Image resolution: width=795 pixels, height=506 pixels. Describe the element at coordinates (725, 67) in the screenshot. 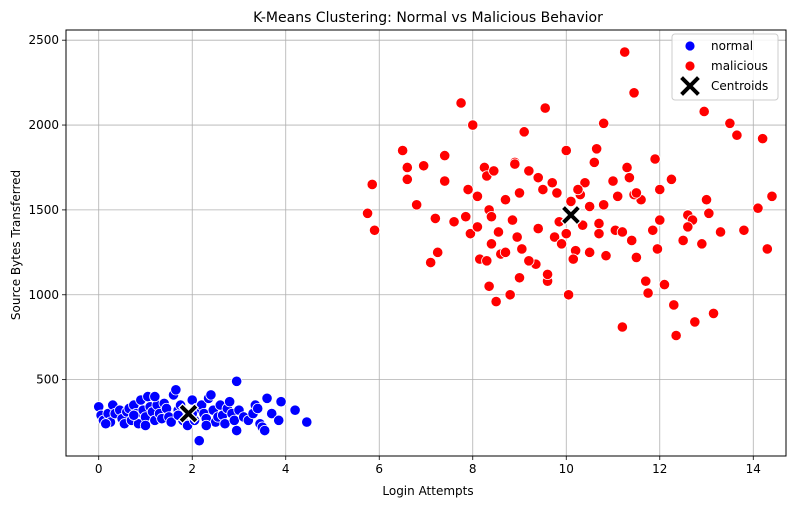

I see `legend-box` at that location.